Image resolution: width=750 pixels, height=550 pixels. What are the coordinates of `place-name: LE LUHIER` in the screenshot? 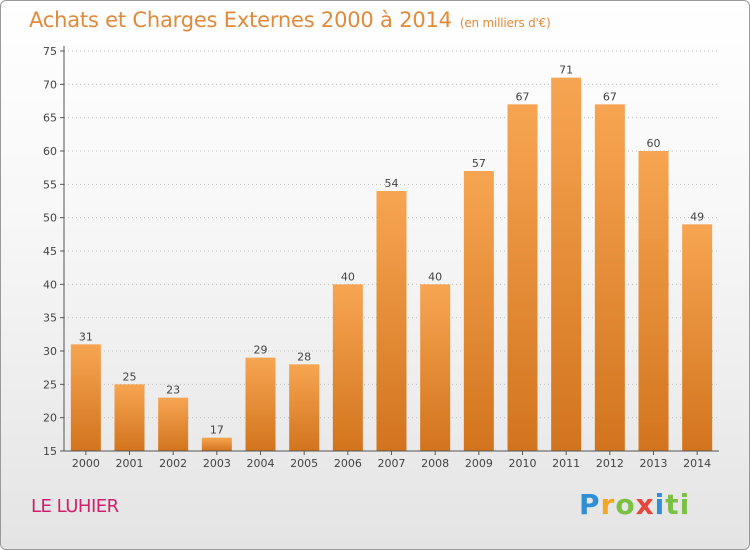 It's located at (75, 506).